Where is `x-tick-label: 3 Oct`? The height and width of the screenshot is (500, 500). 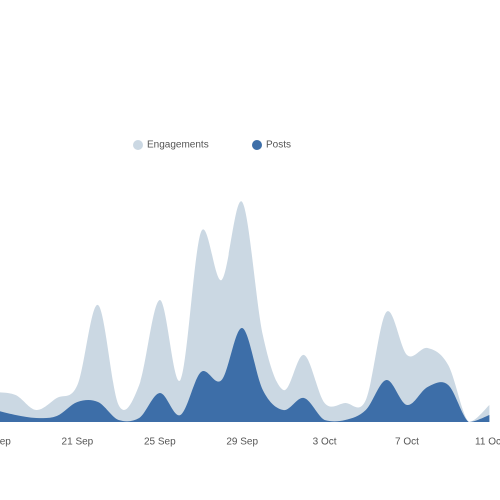 x-tick-label: 3 Oct is located at coordinates (325, 442).